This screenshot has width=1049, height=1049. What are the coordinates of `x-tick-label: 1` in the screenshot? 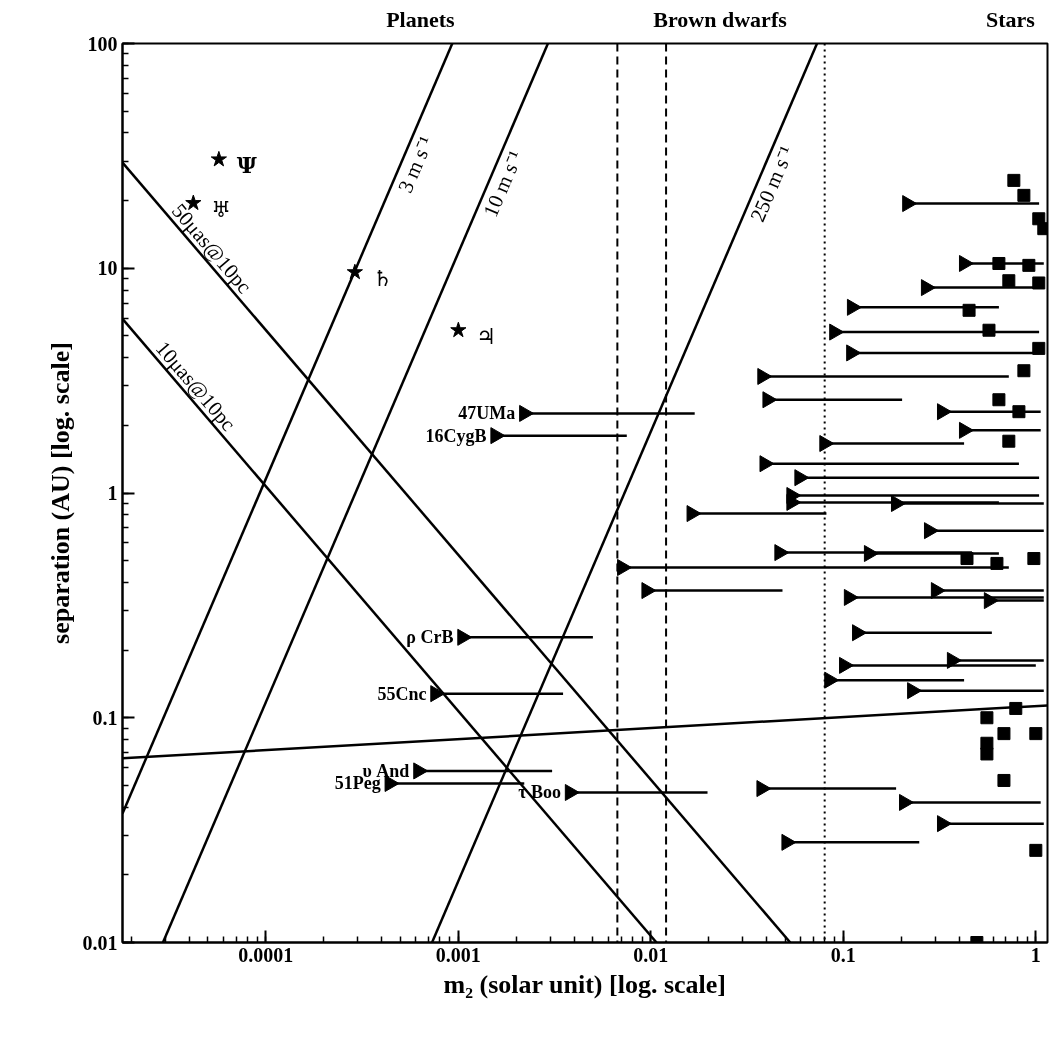 It's located at (1035, 954).